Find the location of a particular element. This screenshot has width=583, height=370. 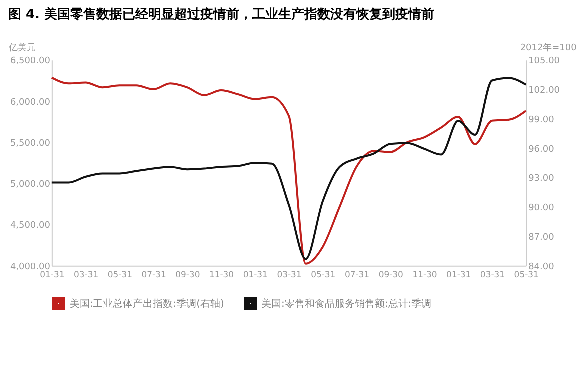

y-tick-label: 5,000.00 is located at coordinates (30, 185).